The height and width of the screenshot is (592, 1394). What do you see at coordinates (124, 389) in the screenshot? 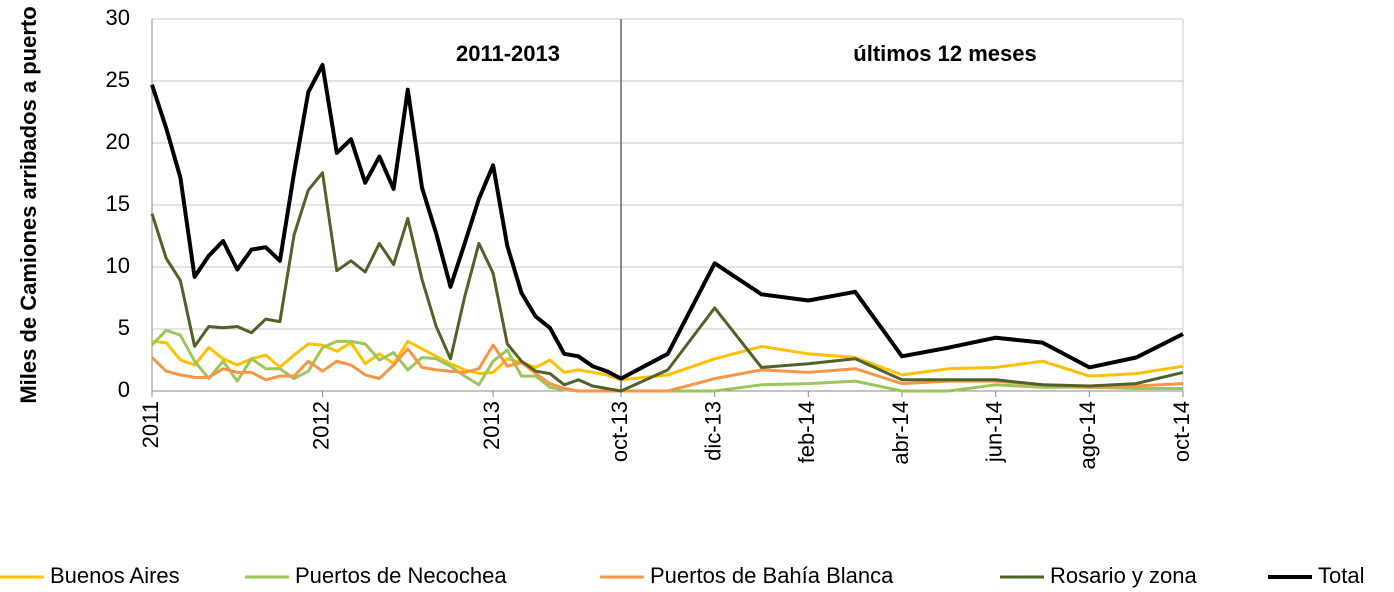
I see `y-tick-label: 0` at bounding box center [124, 389].